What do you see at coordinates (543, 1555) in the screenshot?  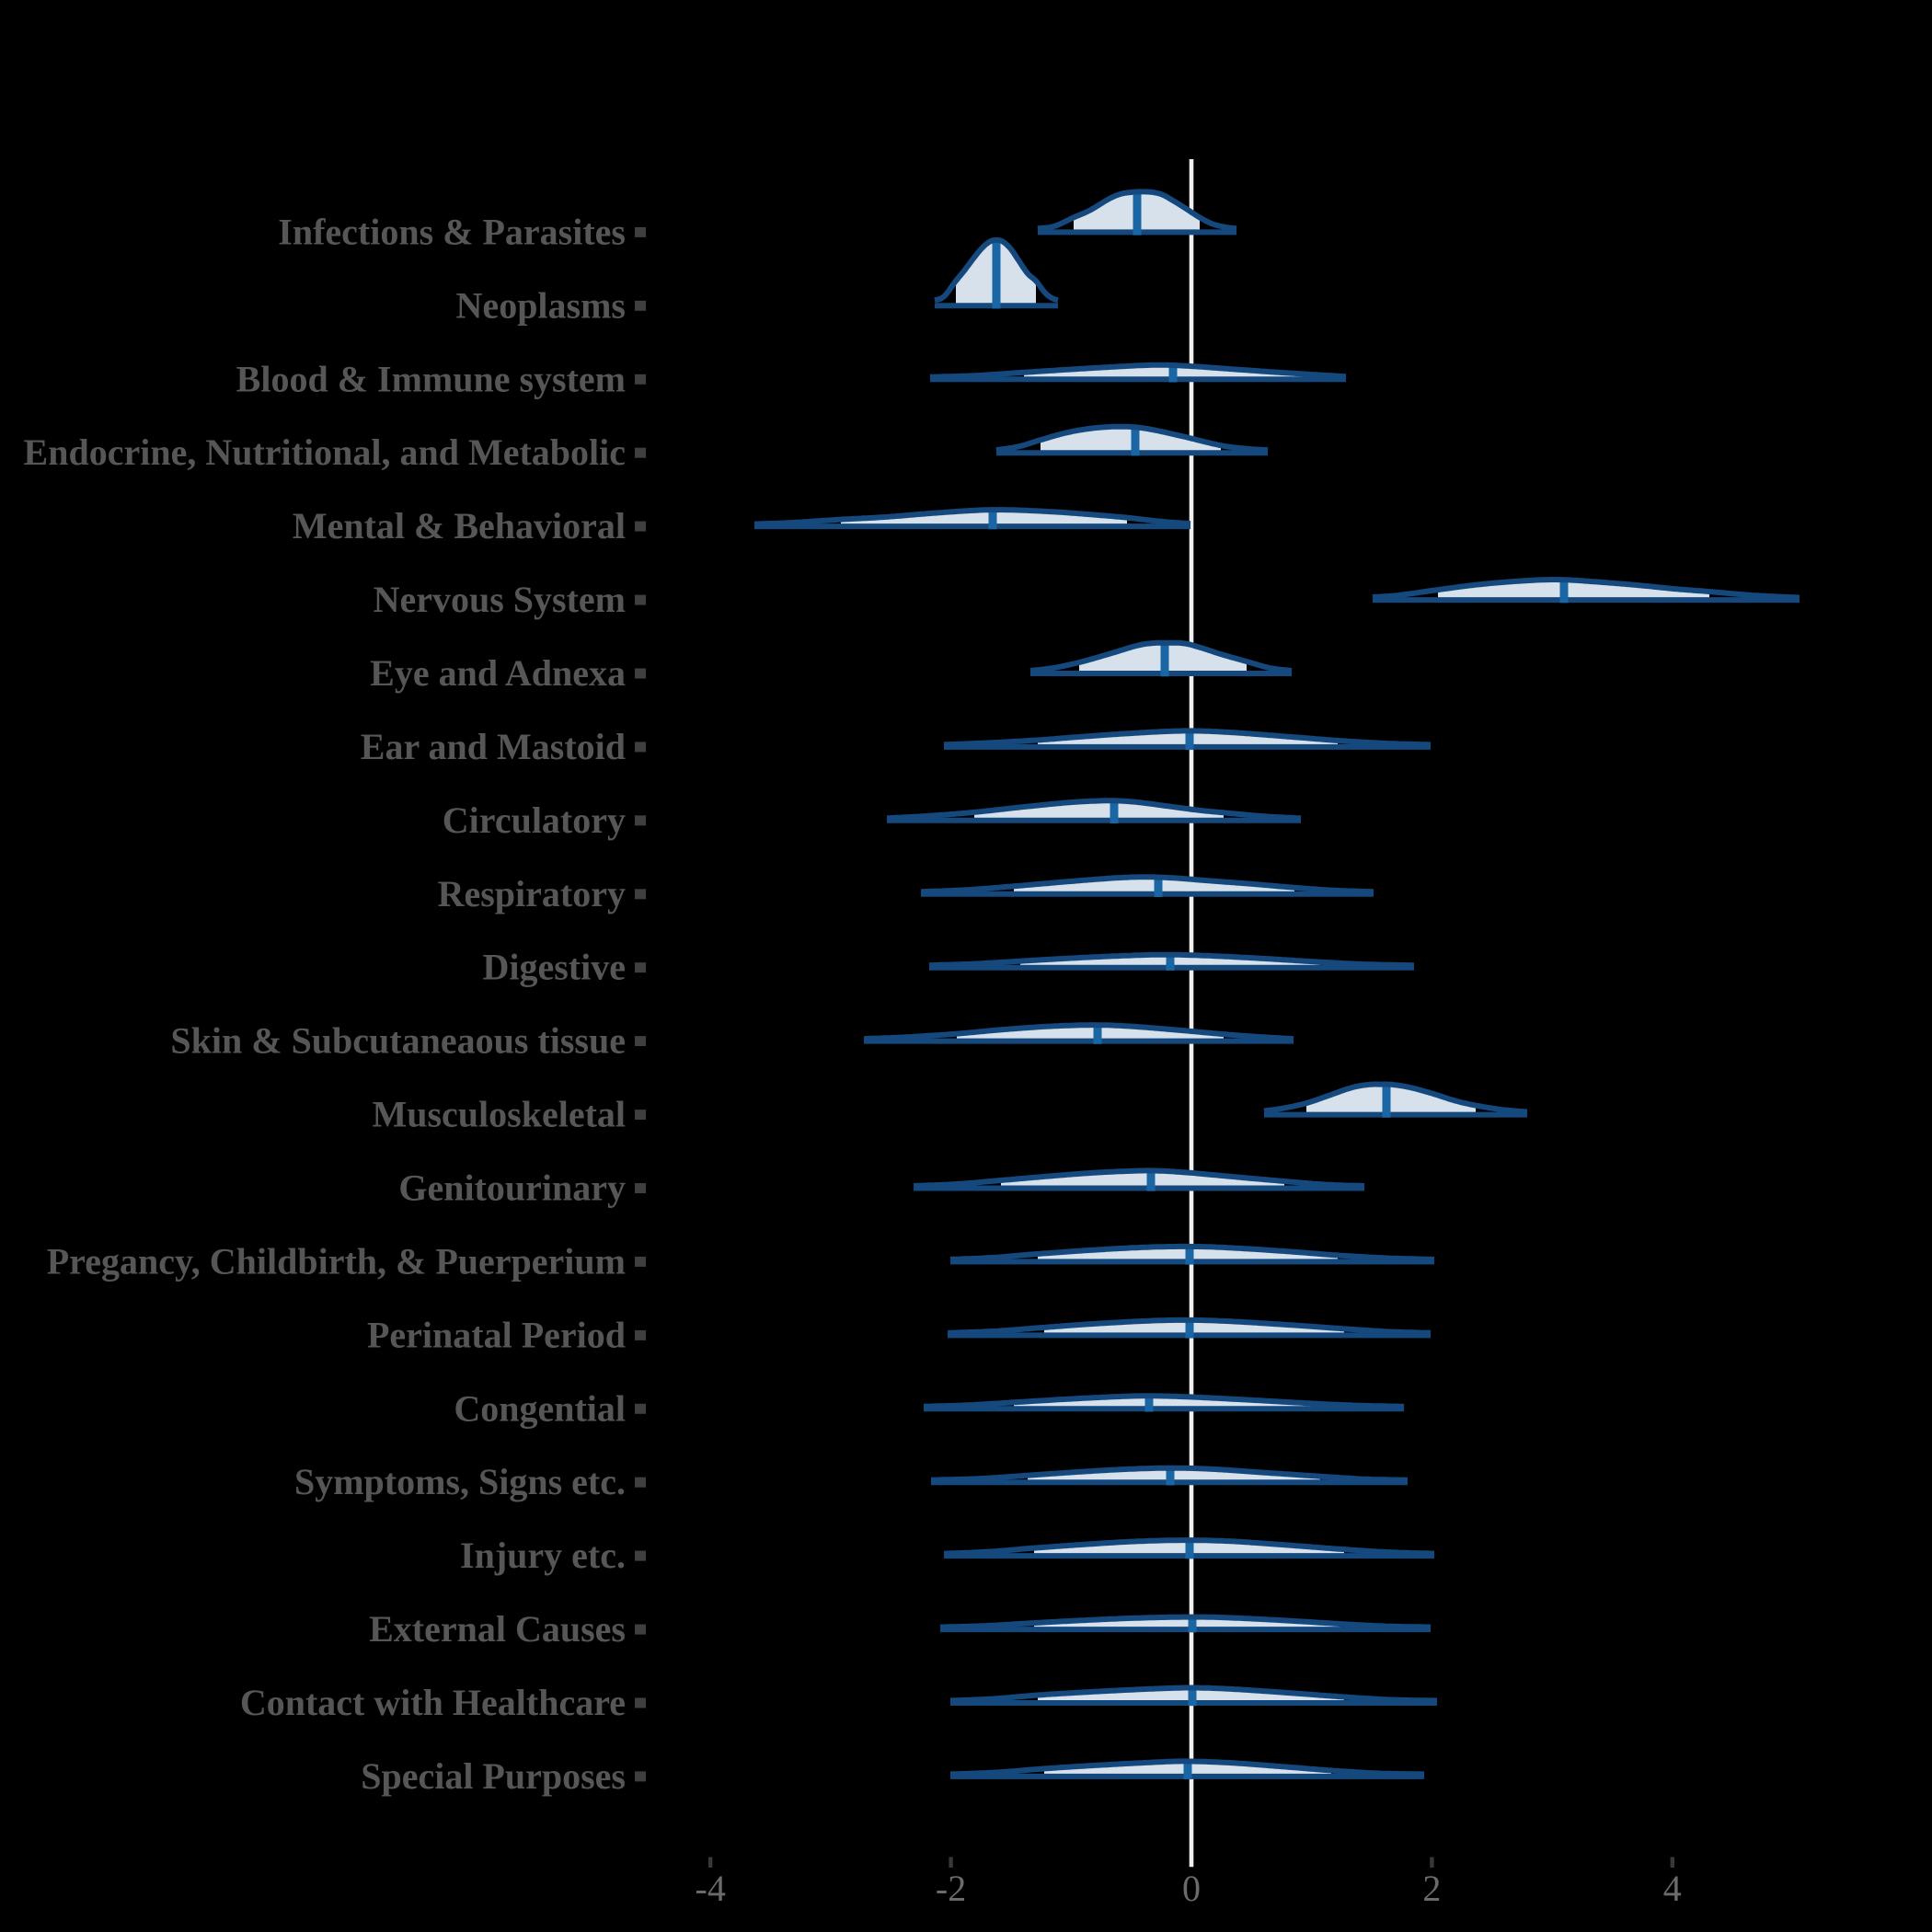 I see `svg-text: Injury etc.` at bounding box center [543, 1555].